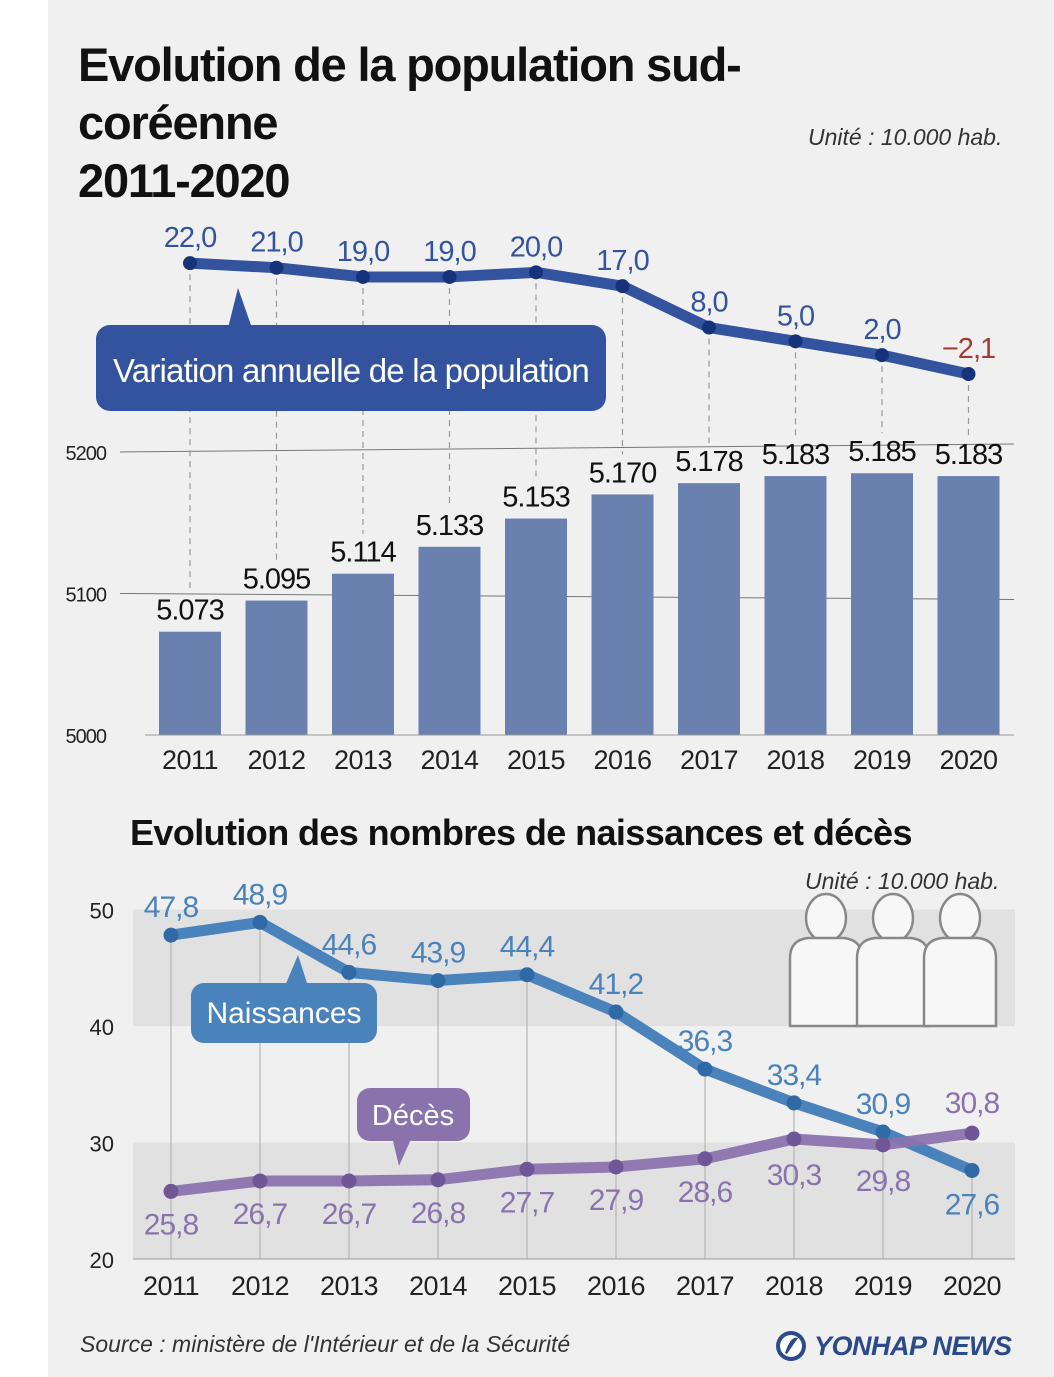 Image resolution: width=1054 pixels, height=1377 pixels. What do you see at coordinates (882, 760) in the screenshot?
I see `x-tick-label: 2019` at bounding box center [882, 760].